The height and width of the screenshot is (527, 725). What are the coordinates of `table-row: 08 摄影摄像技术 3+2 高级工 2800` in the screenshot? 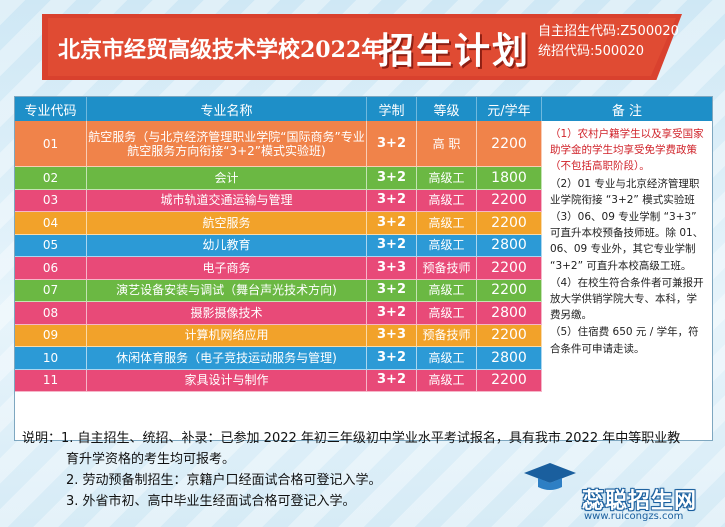 It's located at (278, 313).